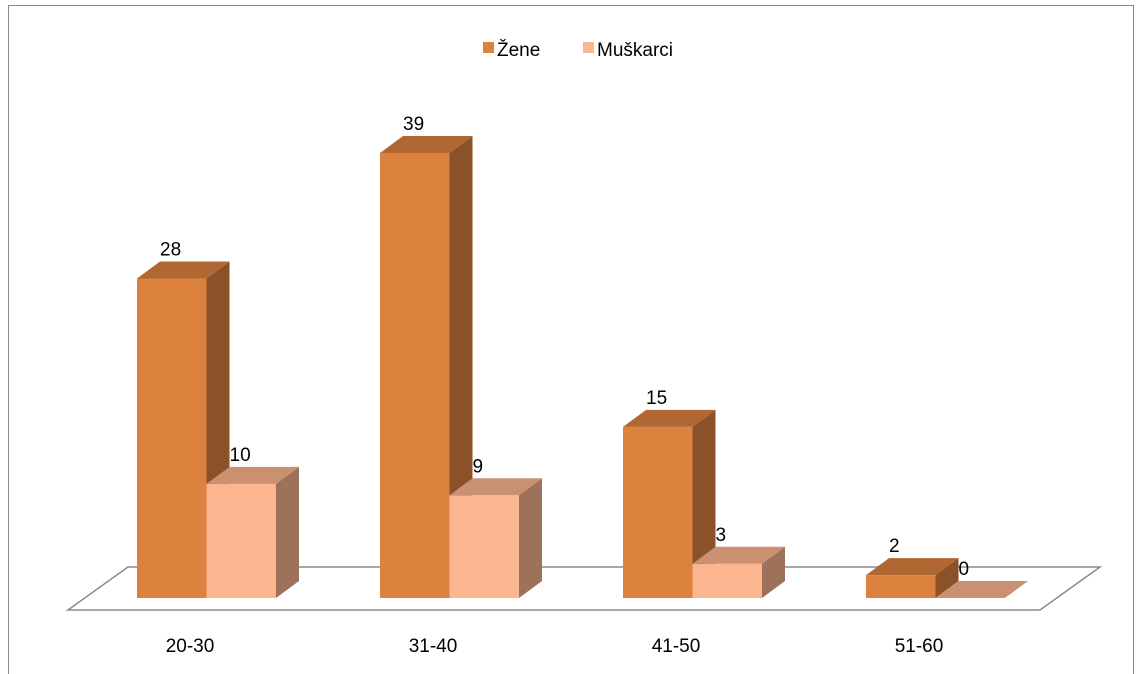 The width and height of the screenshot is (1147, 674). What do you see at coordinates (919, 646) in the screenshot?
I see `x-tick-label: 51-60` at bounding box center [919, 646].